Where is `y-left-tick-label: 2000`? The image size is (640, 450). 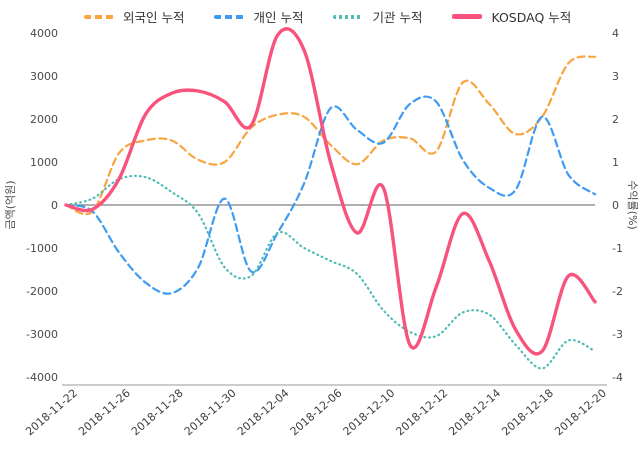 y-left-tick-label: 2000 is located at coordinates (44, 119).